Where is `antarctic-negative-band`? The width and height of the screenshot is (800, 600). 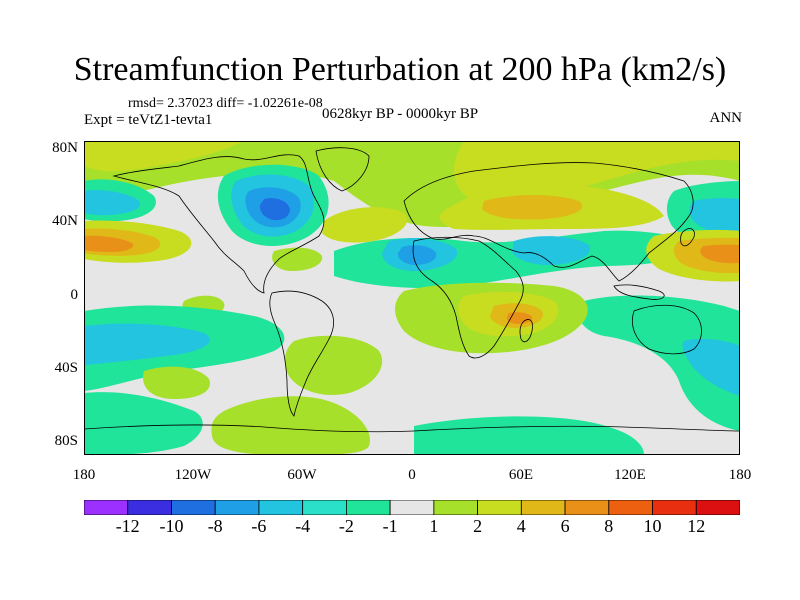
antarctic-negative-band is located at coordinates (143, 423).